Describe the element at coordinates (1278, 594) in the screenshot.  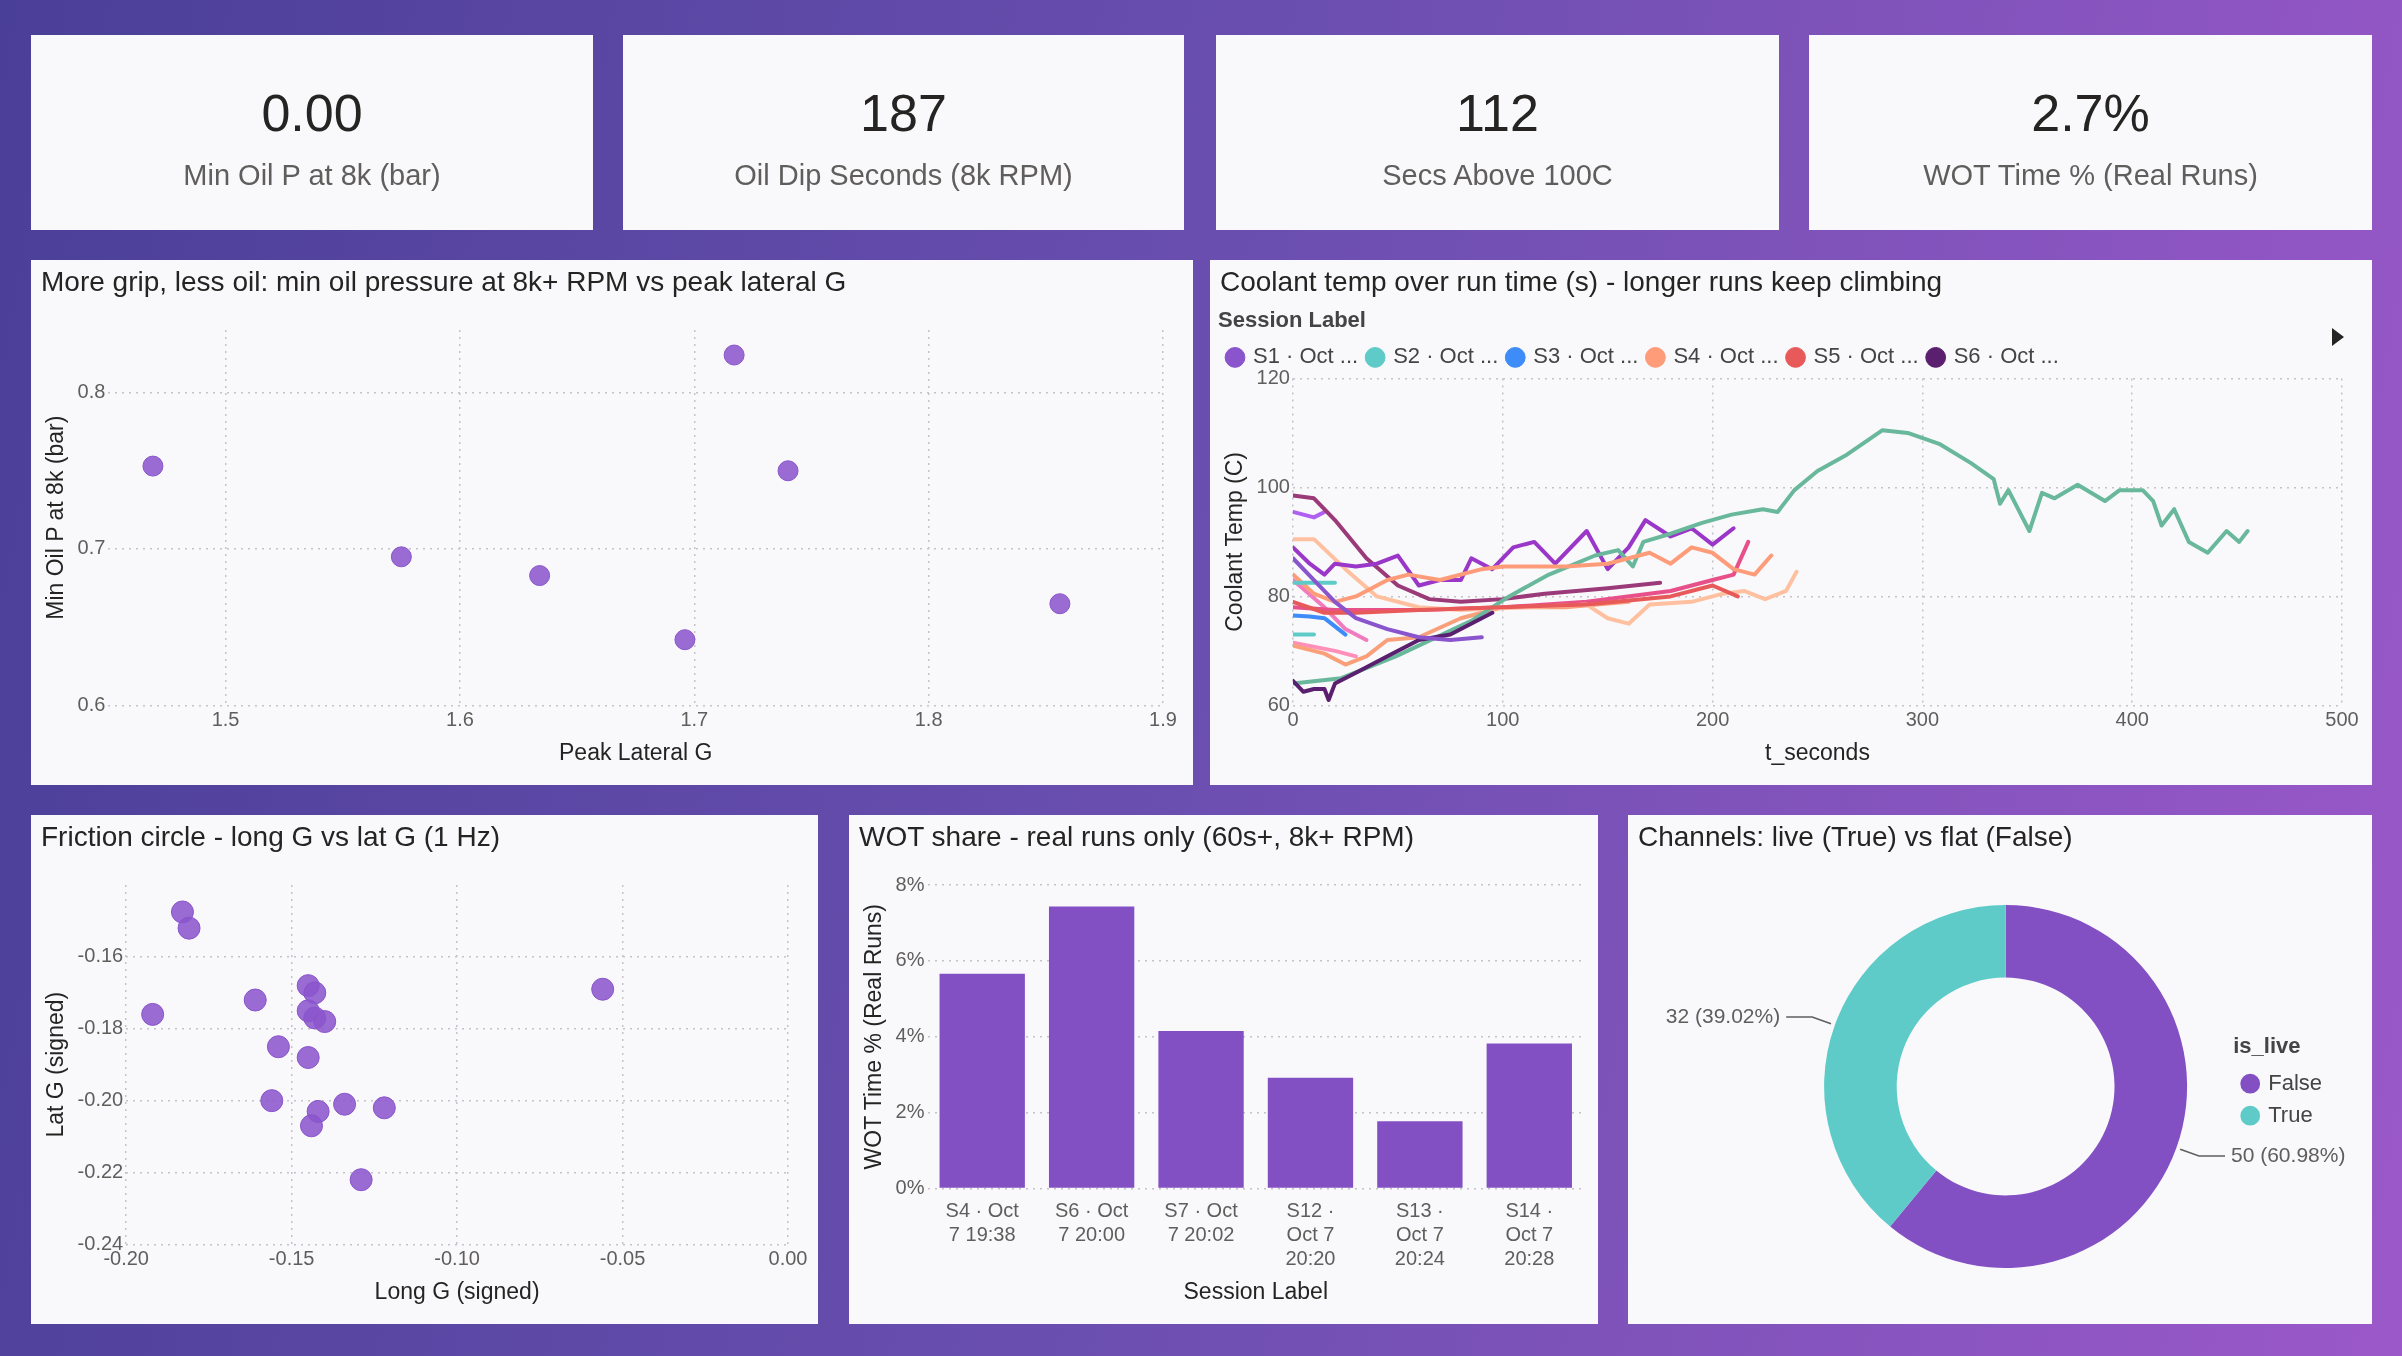
I see `y-tick-label: 80` at that location.